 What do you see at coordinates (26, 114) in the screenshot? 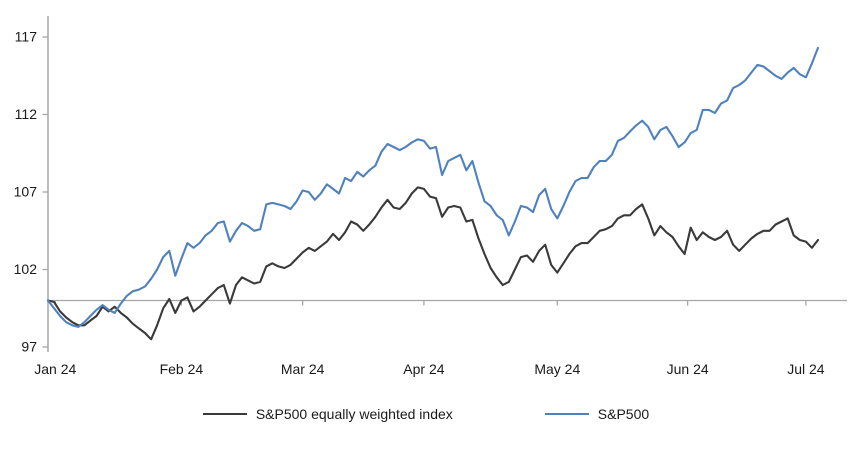
I see `y-tick-label-3: 112` at bounding box center [26, 114].